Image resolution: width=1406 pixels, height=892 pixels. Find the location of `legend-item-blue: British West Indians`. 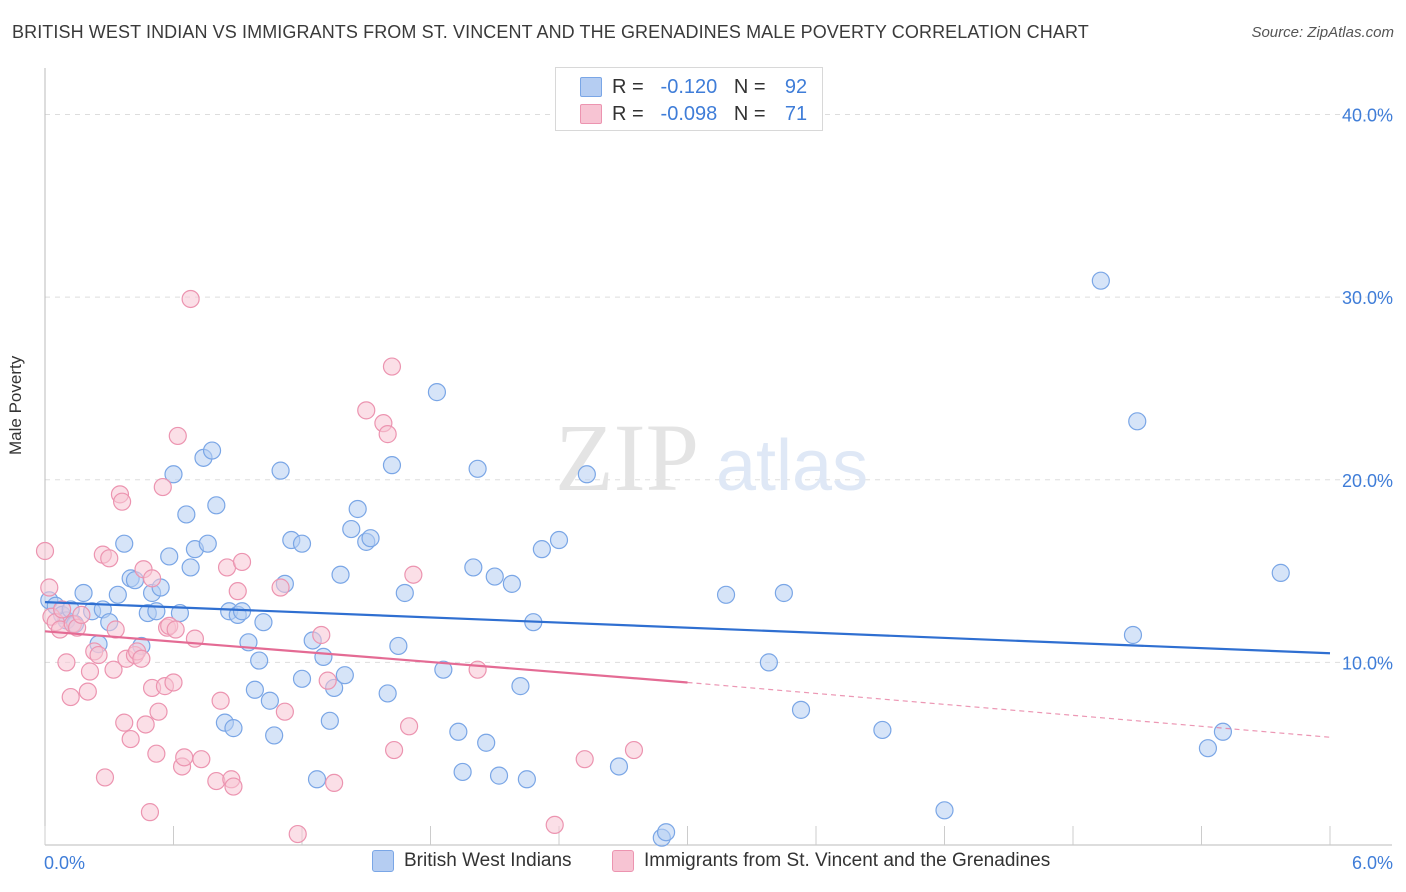

legend-item-blue: British West Indians is located at coordinates (472, 861).